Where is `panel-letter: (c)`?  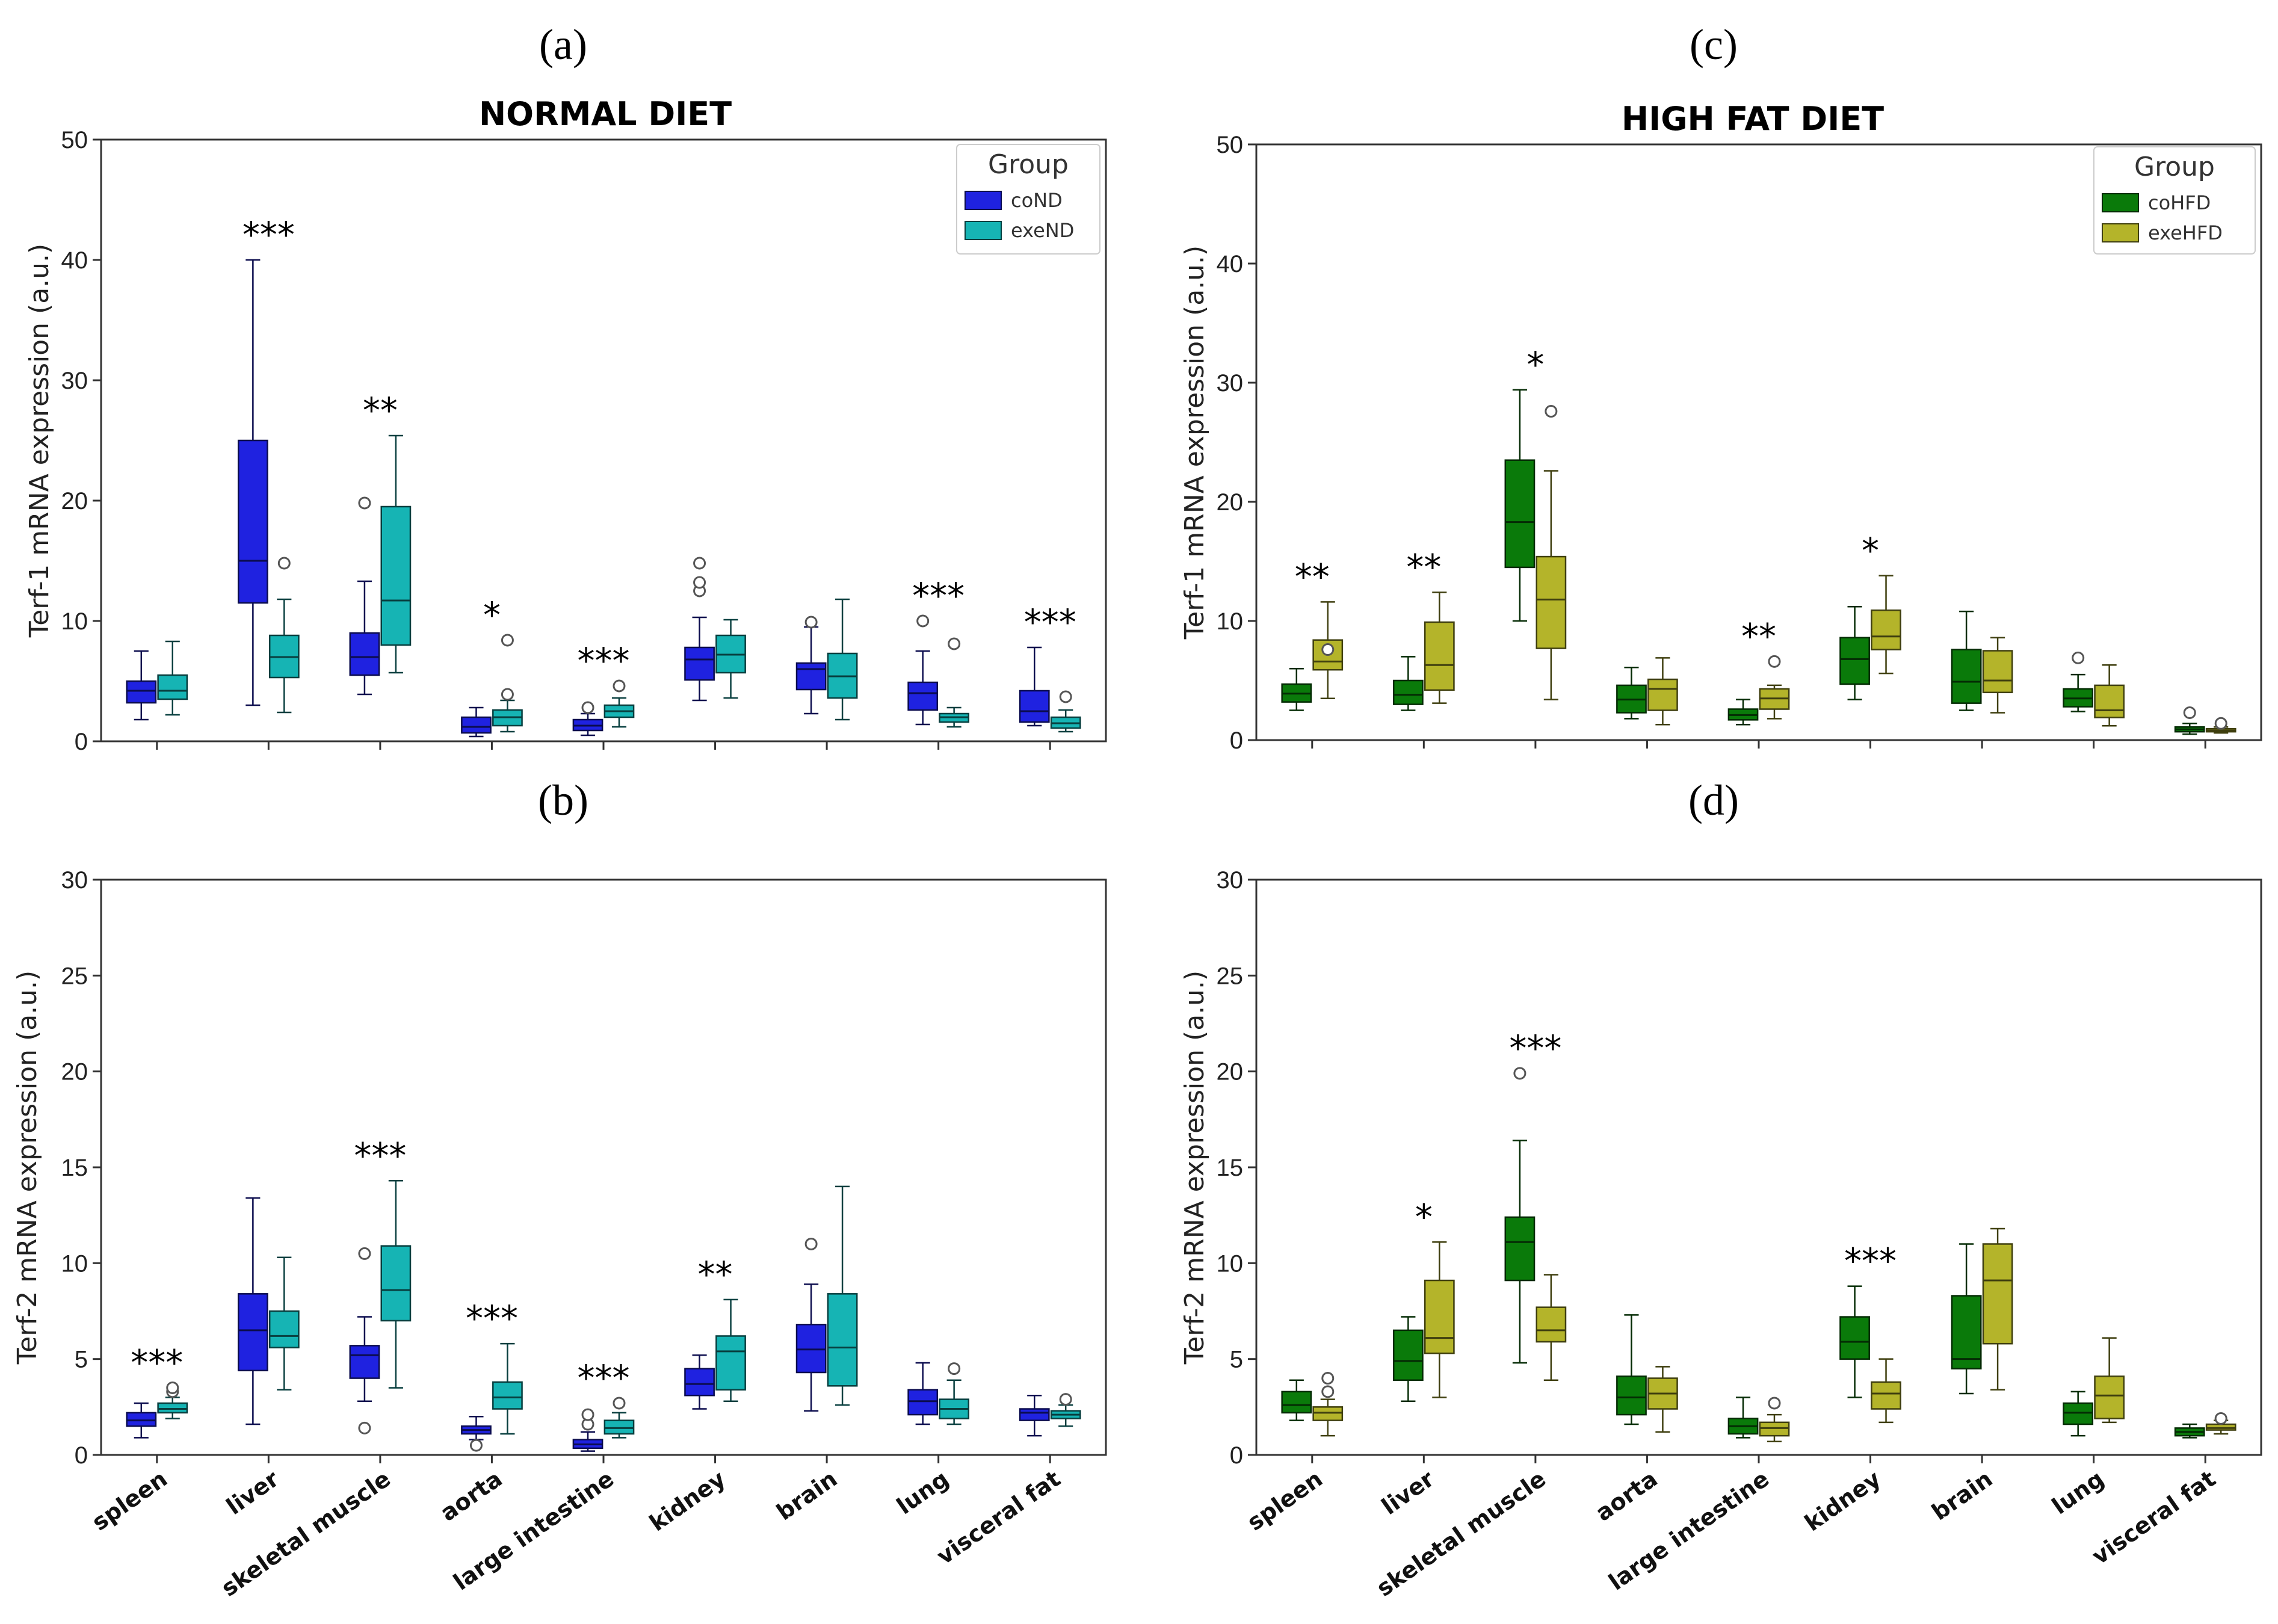 panel-letter: (c) is located at coordinates (1714, 44).